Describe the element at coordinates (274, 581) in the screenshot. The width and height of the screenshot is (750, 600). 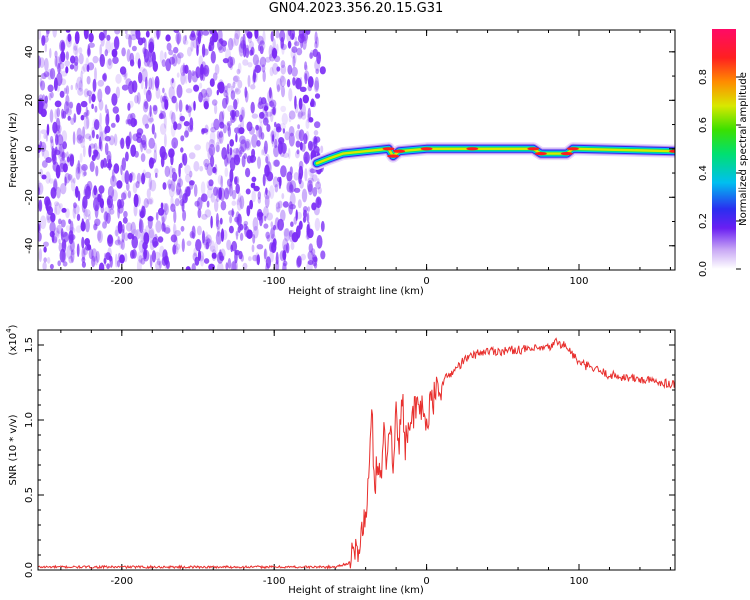
I see `bottom-xtick-label: -100` at that location.